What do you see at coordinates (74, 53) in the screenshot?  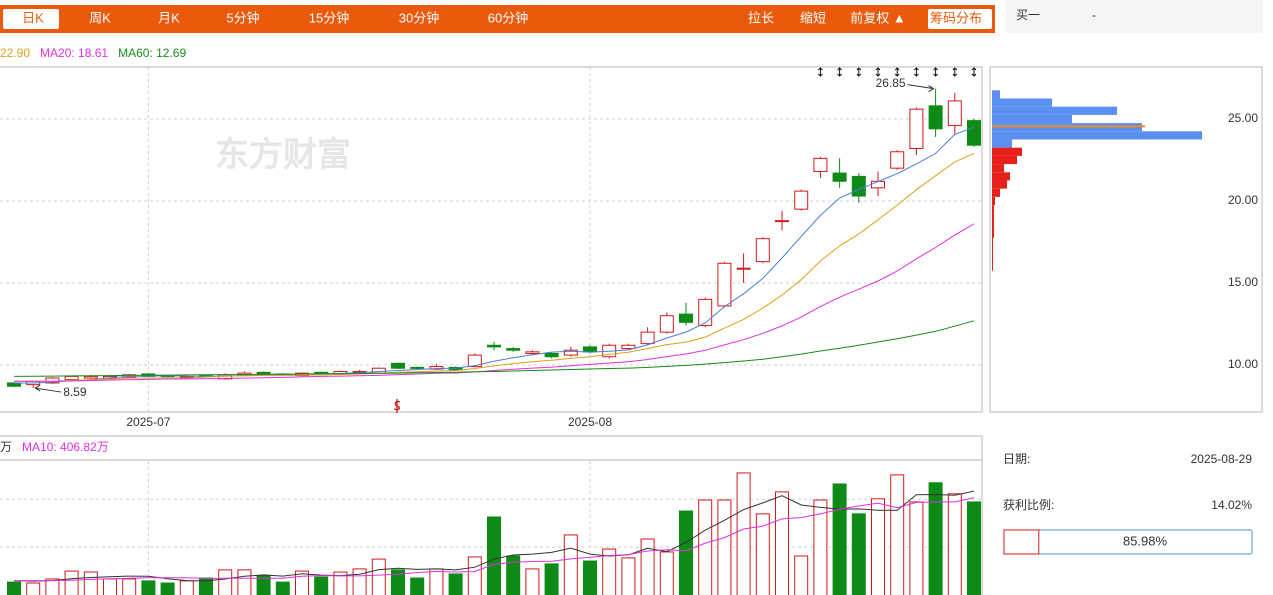 I see `legend-entry: MA20: 18.61` at bounding box center [74, 53].